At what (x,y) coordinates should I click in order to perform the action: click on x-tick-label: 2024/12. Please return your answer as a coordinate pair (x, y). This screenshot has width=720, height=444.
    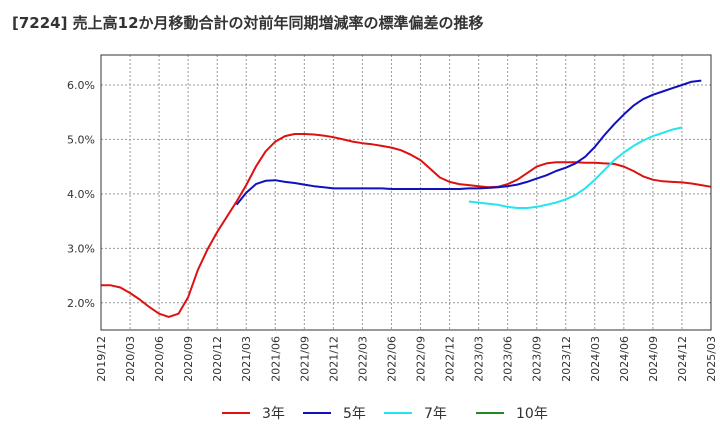
    Looking at the image, I should click on (682, 359).